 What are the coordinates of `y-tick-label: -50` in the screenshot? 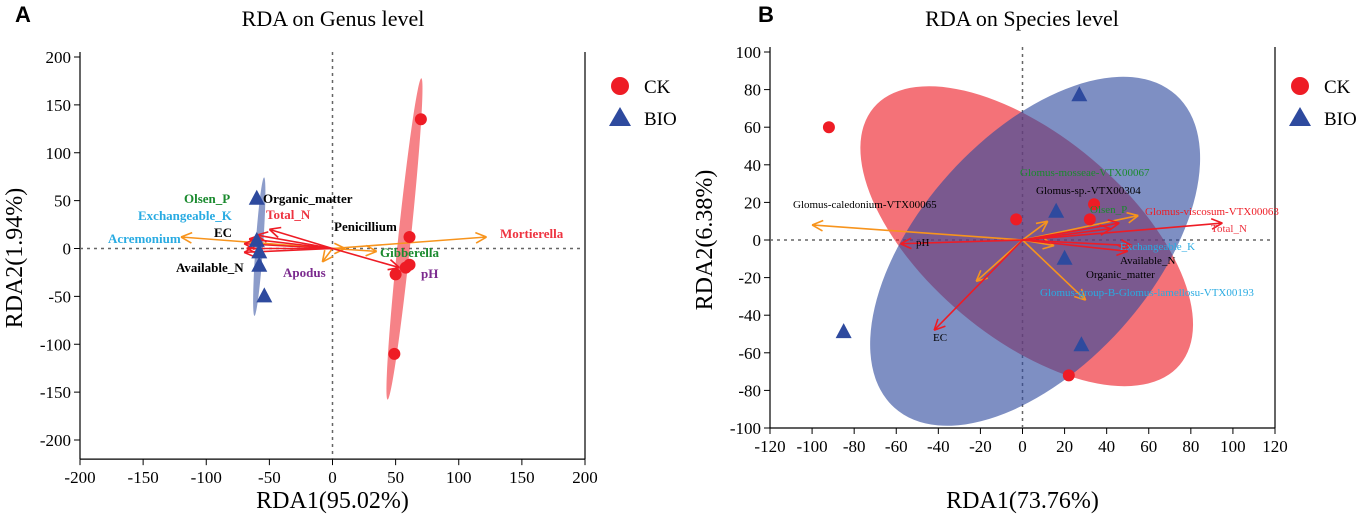 It's located at (59, 296).